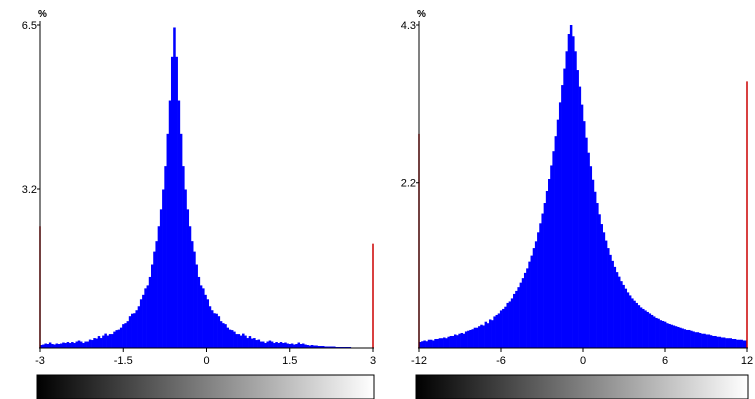 This screenshot has width=755, height=399. I want to click on x-tick-label: 3, so click(373, 361).